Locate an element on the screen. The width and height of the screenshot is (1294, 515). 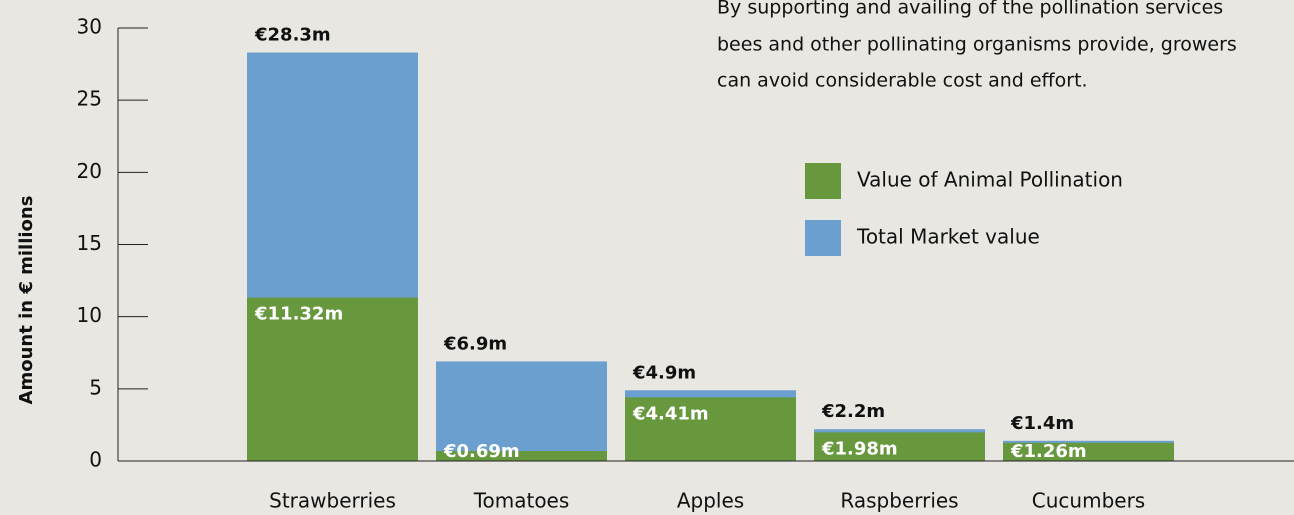
x-tick-label: Cucumbers is located at coordinates (1088, 501).